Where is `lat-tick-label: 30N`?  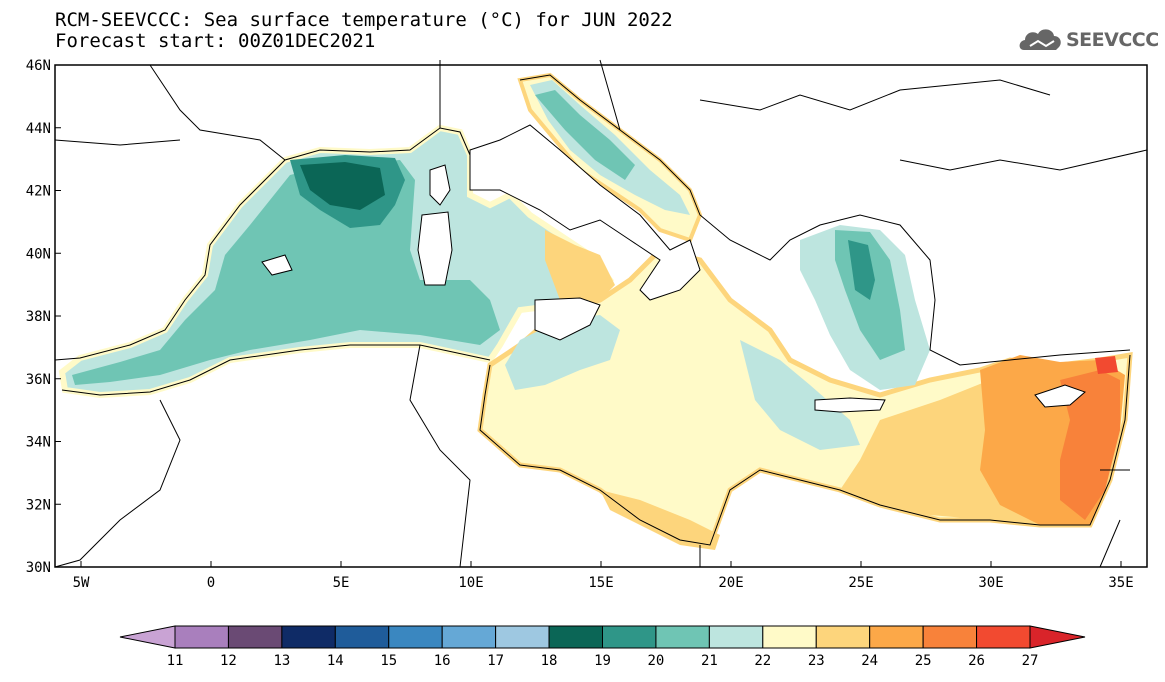 lat-tick-label: 30N is located at coordinates (38, 568).